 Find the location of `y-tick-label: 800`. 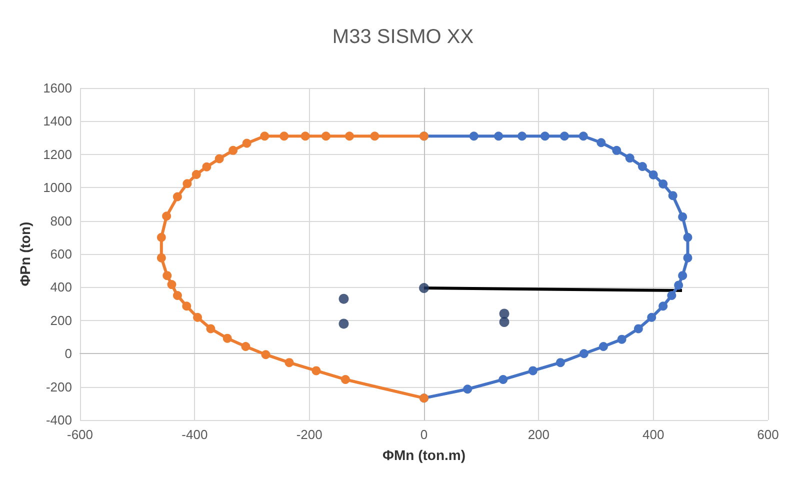

y-tick-label: 800 is located at coordinates (61, 220).